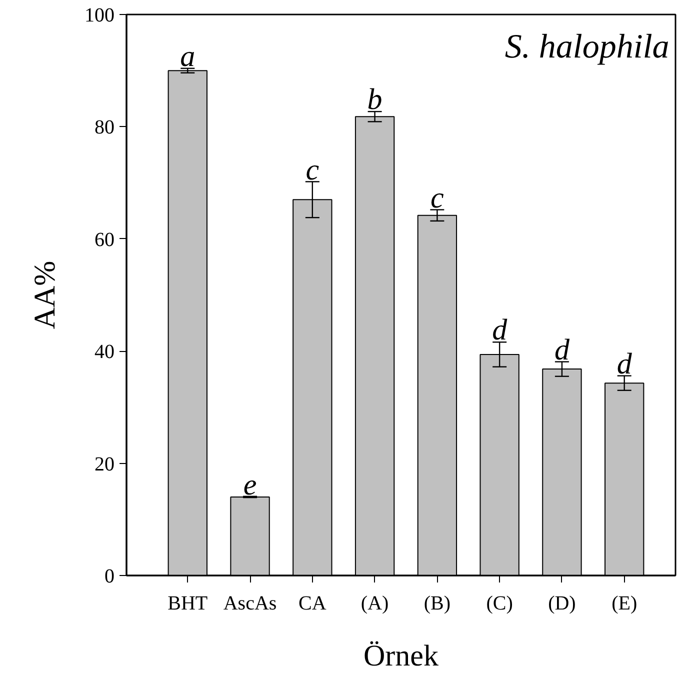 This screenshot has width=683, height=689. Describe the element at coordinates (587, 47) in the screenshot. I see `annotation: S. halophila` at that location.